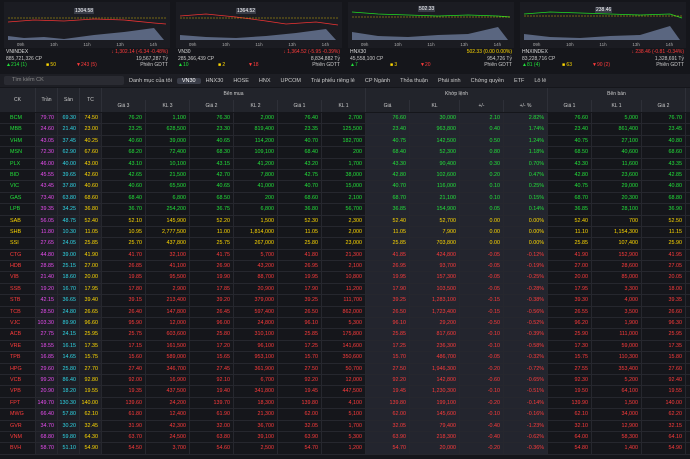 The height and width of the screenshot is (459, 690). What do you see at coordinates (617, 357) in the screenshot?
I see `cell: 110,300` at bounding box center [617, 357].